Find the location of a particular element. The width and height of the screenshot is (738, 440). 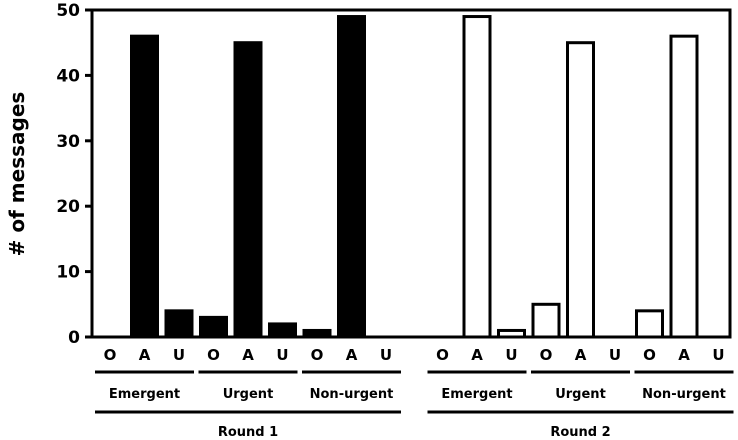

y-axis-label: # of messages is located at coordinates (17, 174).